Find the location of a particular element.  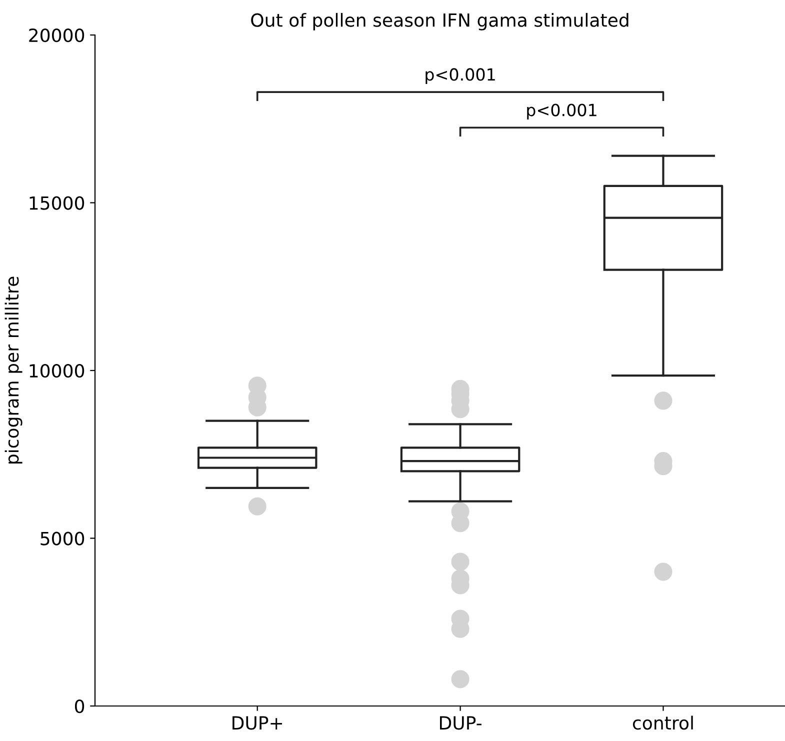

y-tick-label: 5000 is located at coordinates (62, 539).